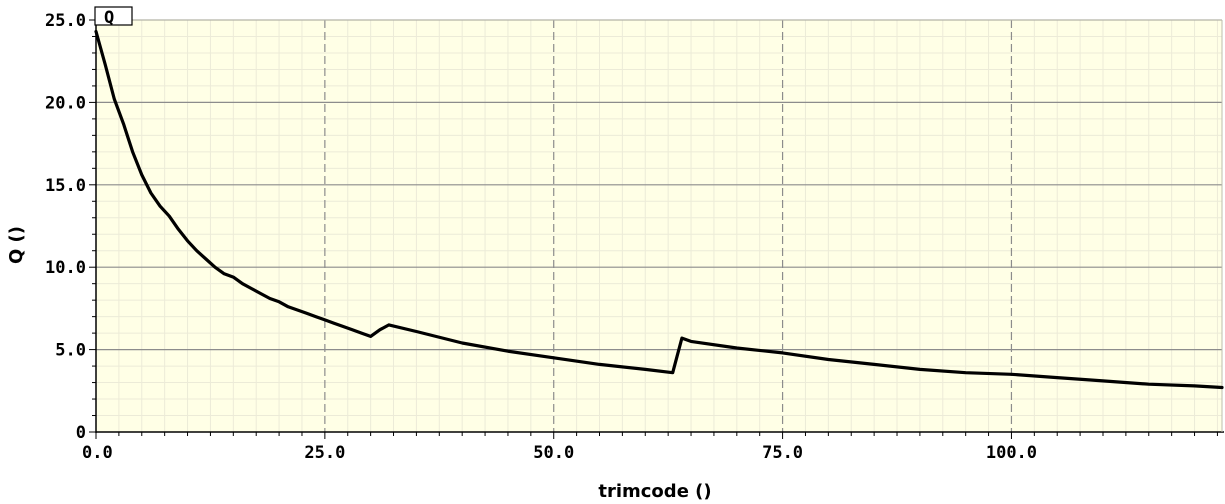  What do you see at coordinates (1011, 453) in the screenshot?
I see `x-tick-label: 100.0` at bounding box center [1011, 453].